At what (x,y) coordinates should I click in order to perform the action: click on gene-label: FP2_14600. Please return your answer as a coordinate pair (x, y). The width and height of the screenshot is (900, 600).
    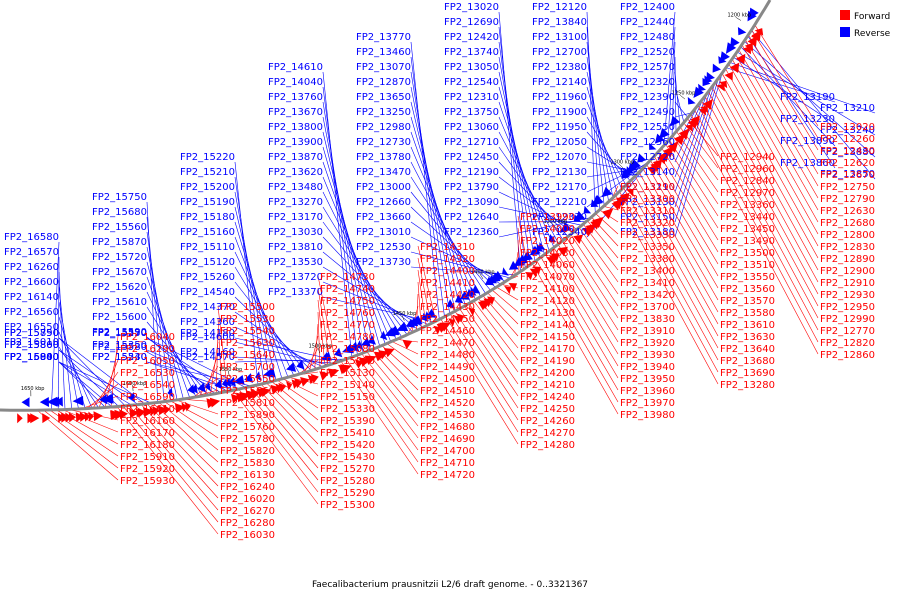
    Looking at the image, I should click on (207, 337).